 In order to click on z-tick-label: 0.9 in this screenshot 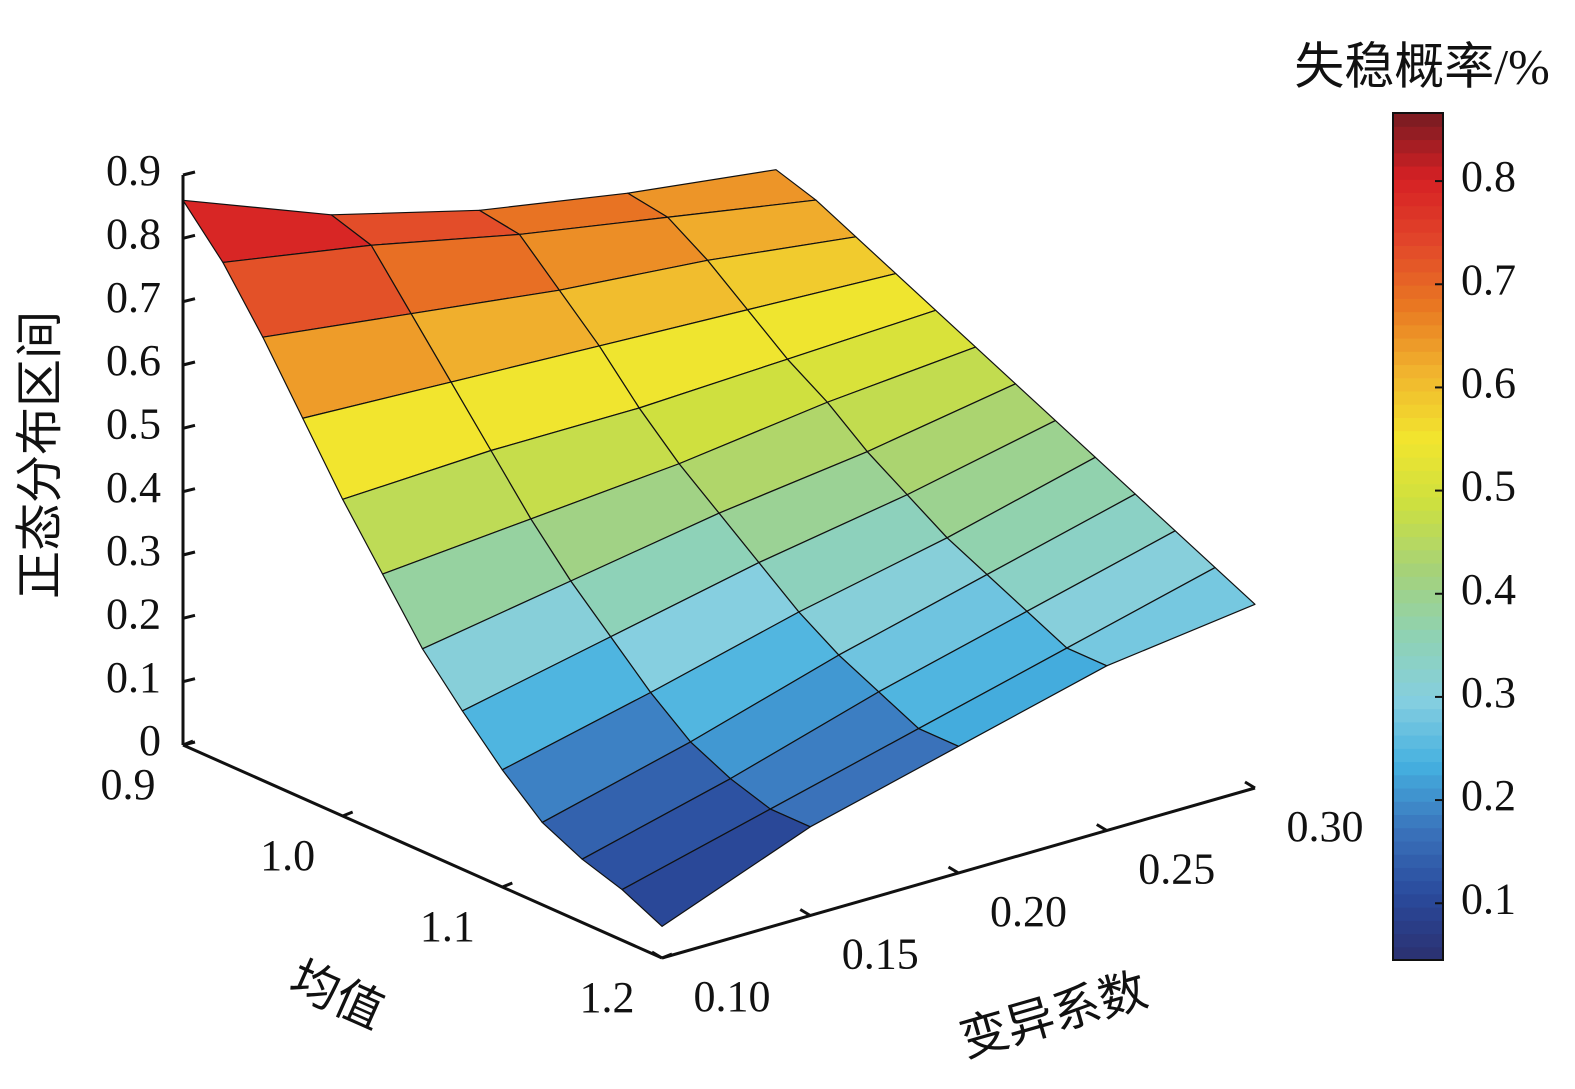, I will do `click(133, 170)`.